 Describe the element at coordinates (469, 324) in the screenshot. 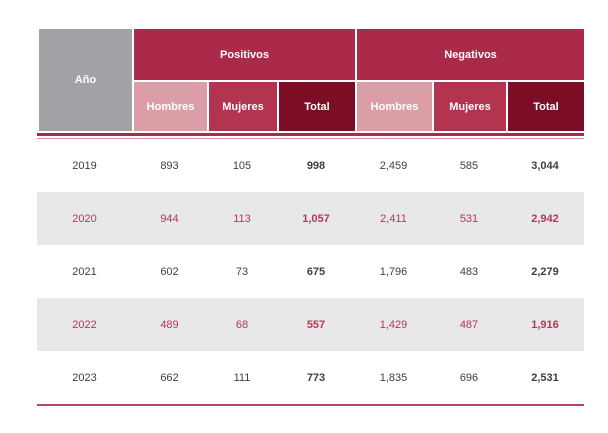

I see `data-cell: 487` at that location.